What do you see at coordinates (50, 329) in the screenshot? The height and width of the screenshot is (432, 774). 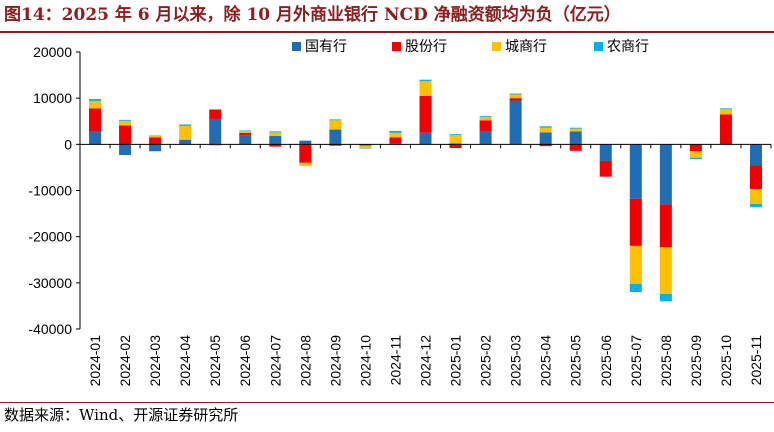 I see `y-tick-label: -40000` at bounding box center [50, 329].